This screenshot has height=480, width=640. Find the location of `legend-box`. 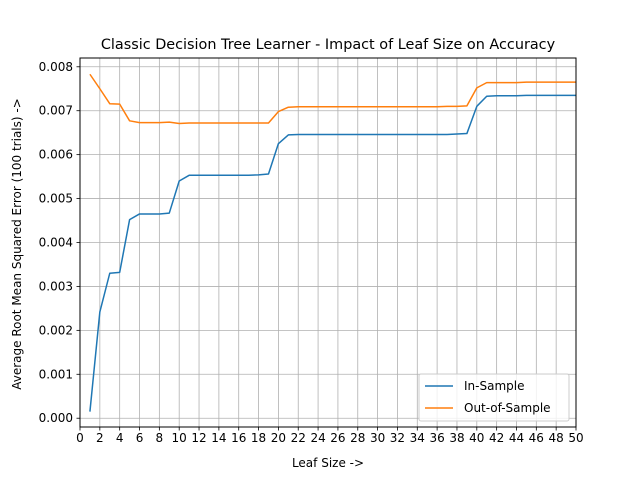

legend-box is located at coordinates (494, 397).